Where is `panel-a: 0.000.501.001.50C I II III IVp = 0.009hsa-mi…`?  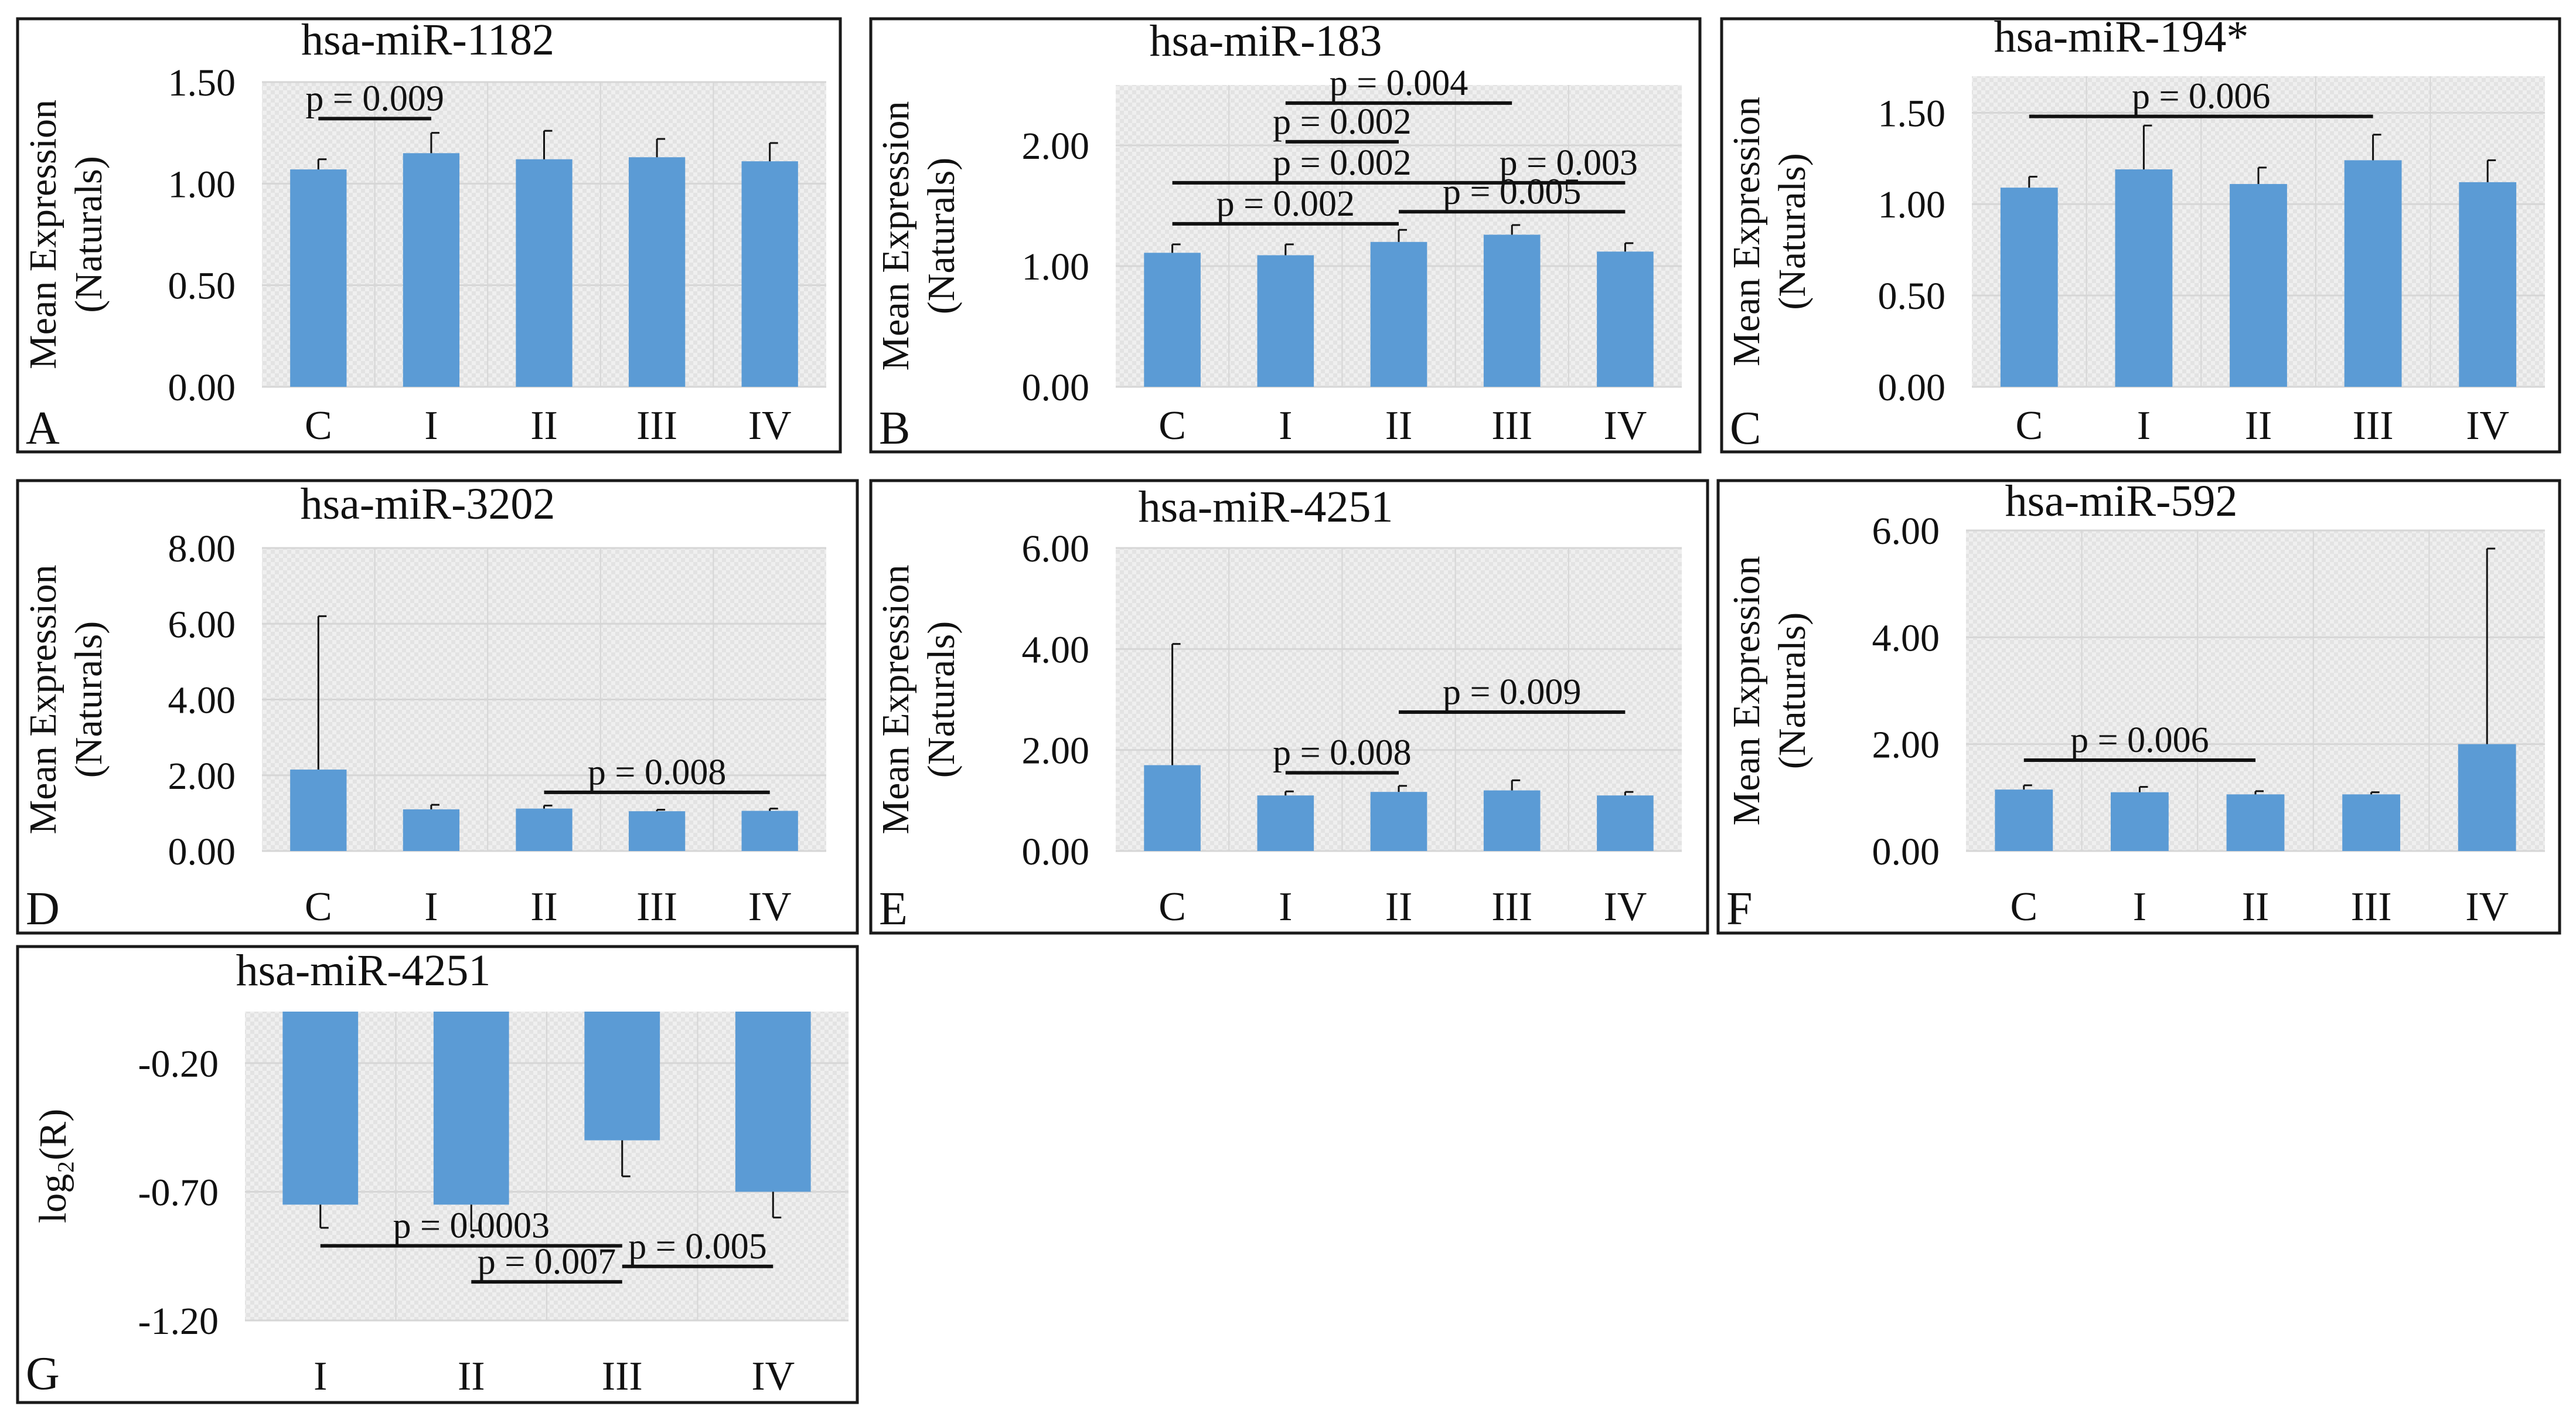 panel-a: 0.000.501.001.50C I II III IVp = 0.009hsa-mi… is located at coordinates (429, 234).